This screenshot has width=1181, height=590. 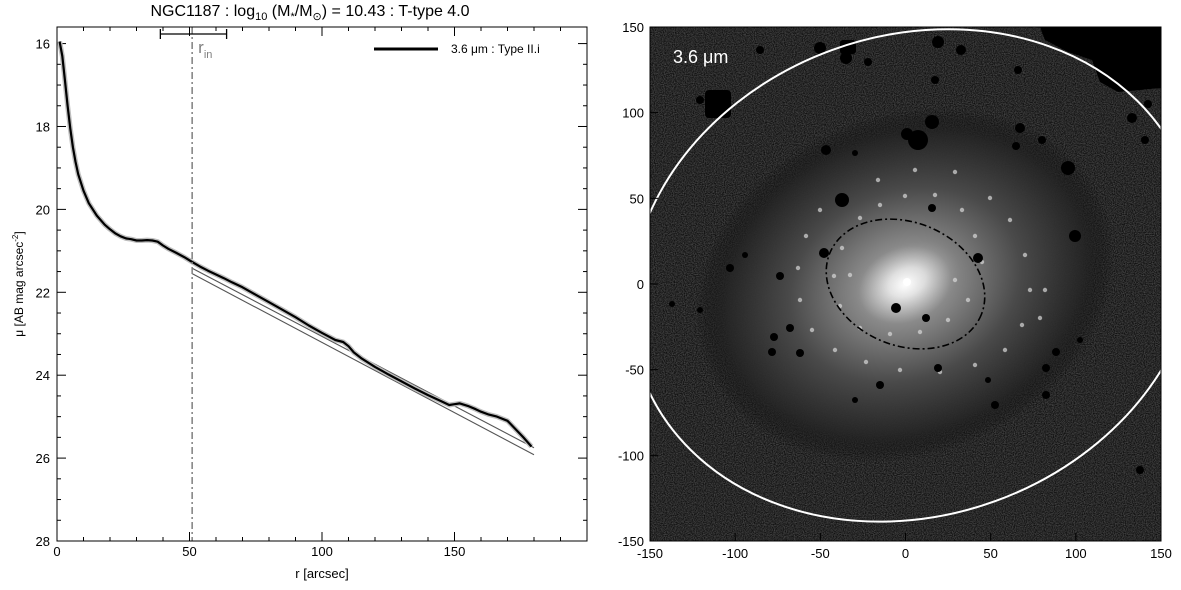 I want to click on image-x-tick-label: -100, so click(x=735, y=553).